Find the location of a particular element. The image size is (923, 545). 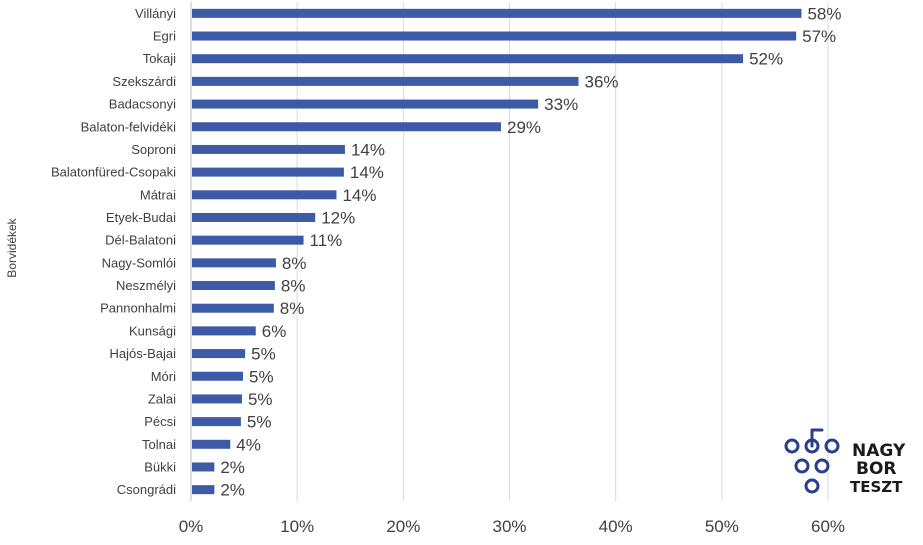

x-tick-label: 50% is located at coordinates (722, 526).